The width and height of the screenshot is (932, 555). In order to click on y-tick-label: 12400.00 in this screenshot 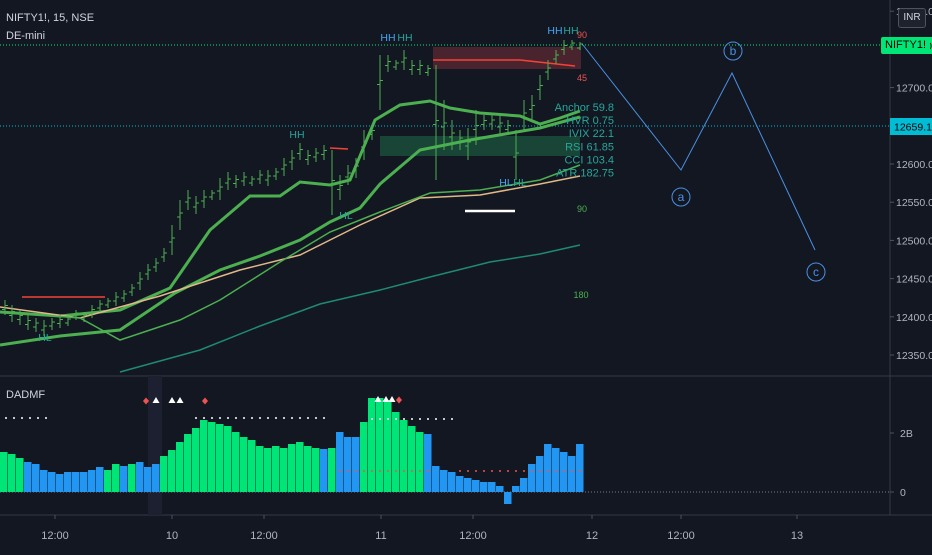, I will do `click(914, 318)`.